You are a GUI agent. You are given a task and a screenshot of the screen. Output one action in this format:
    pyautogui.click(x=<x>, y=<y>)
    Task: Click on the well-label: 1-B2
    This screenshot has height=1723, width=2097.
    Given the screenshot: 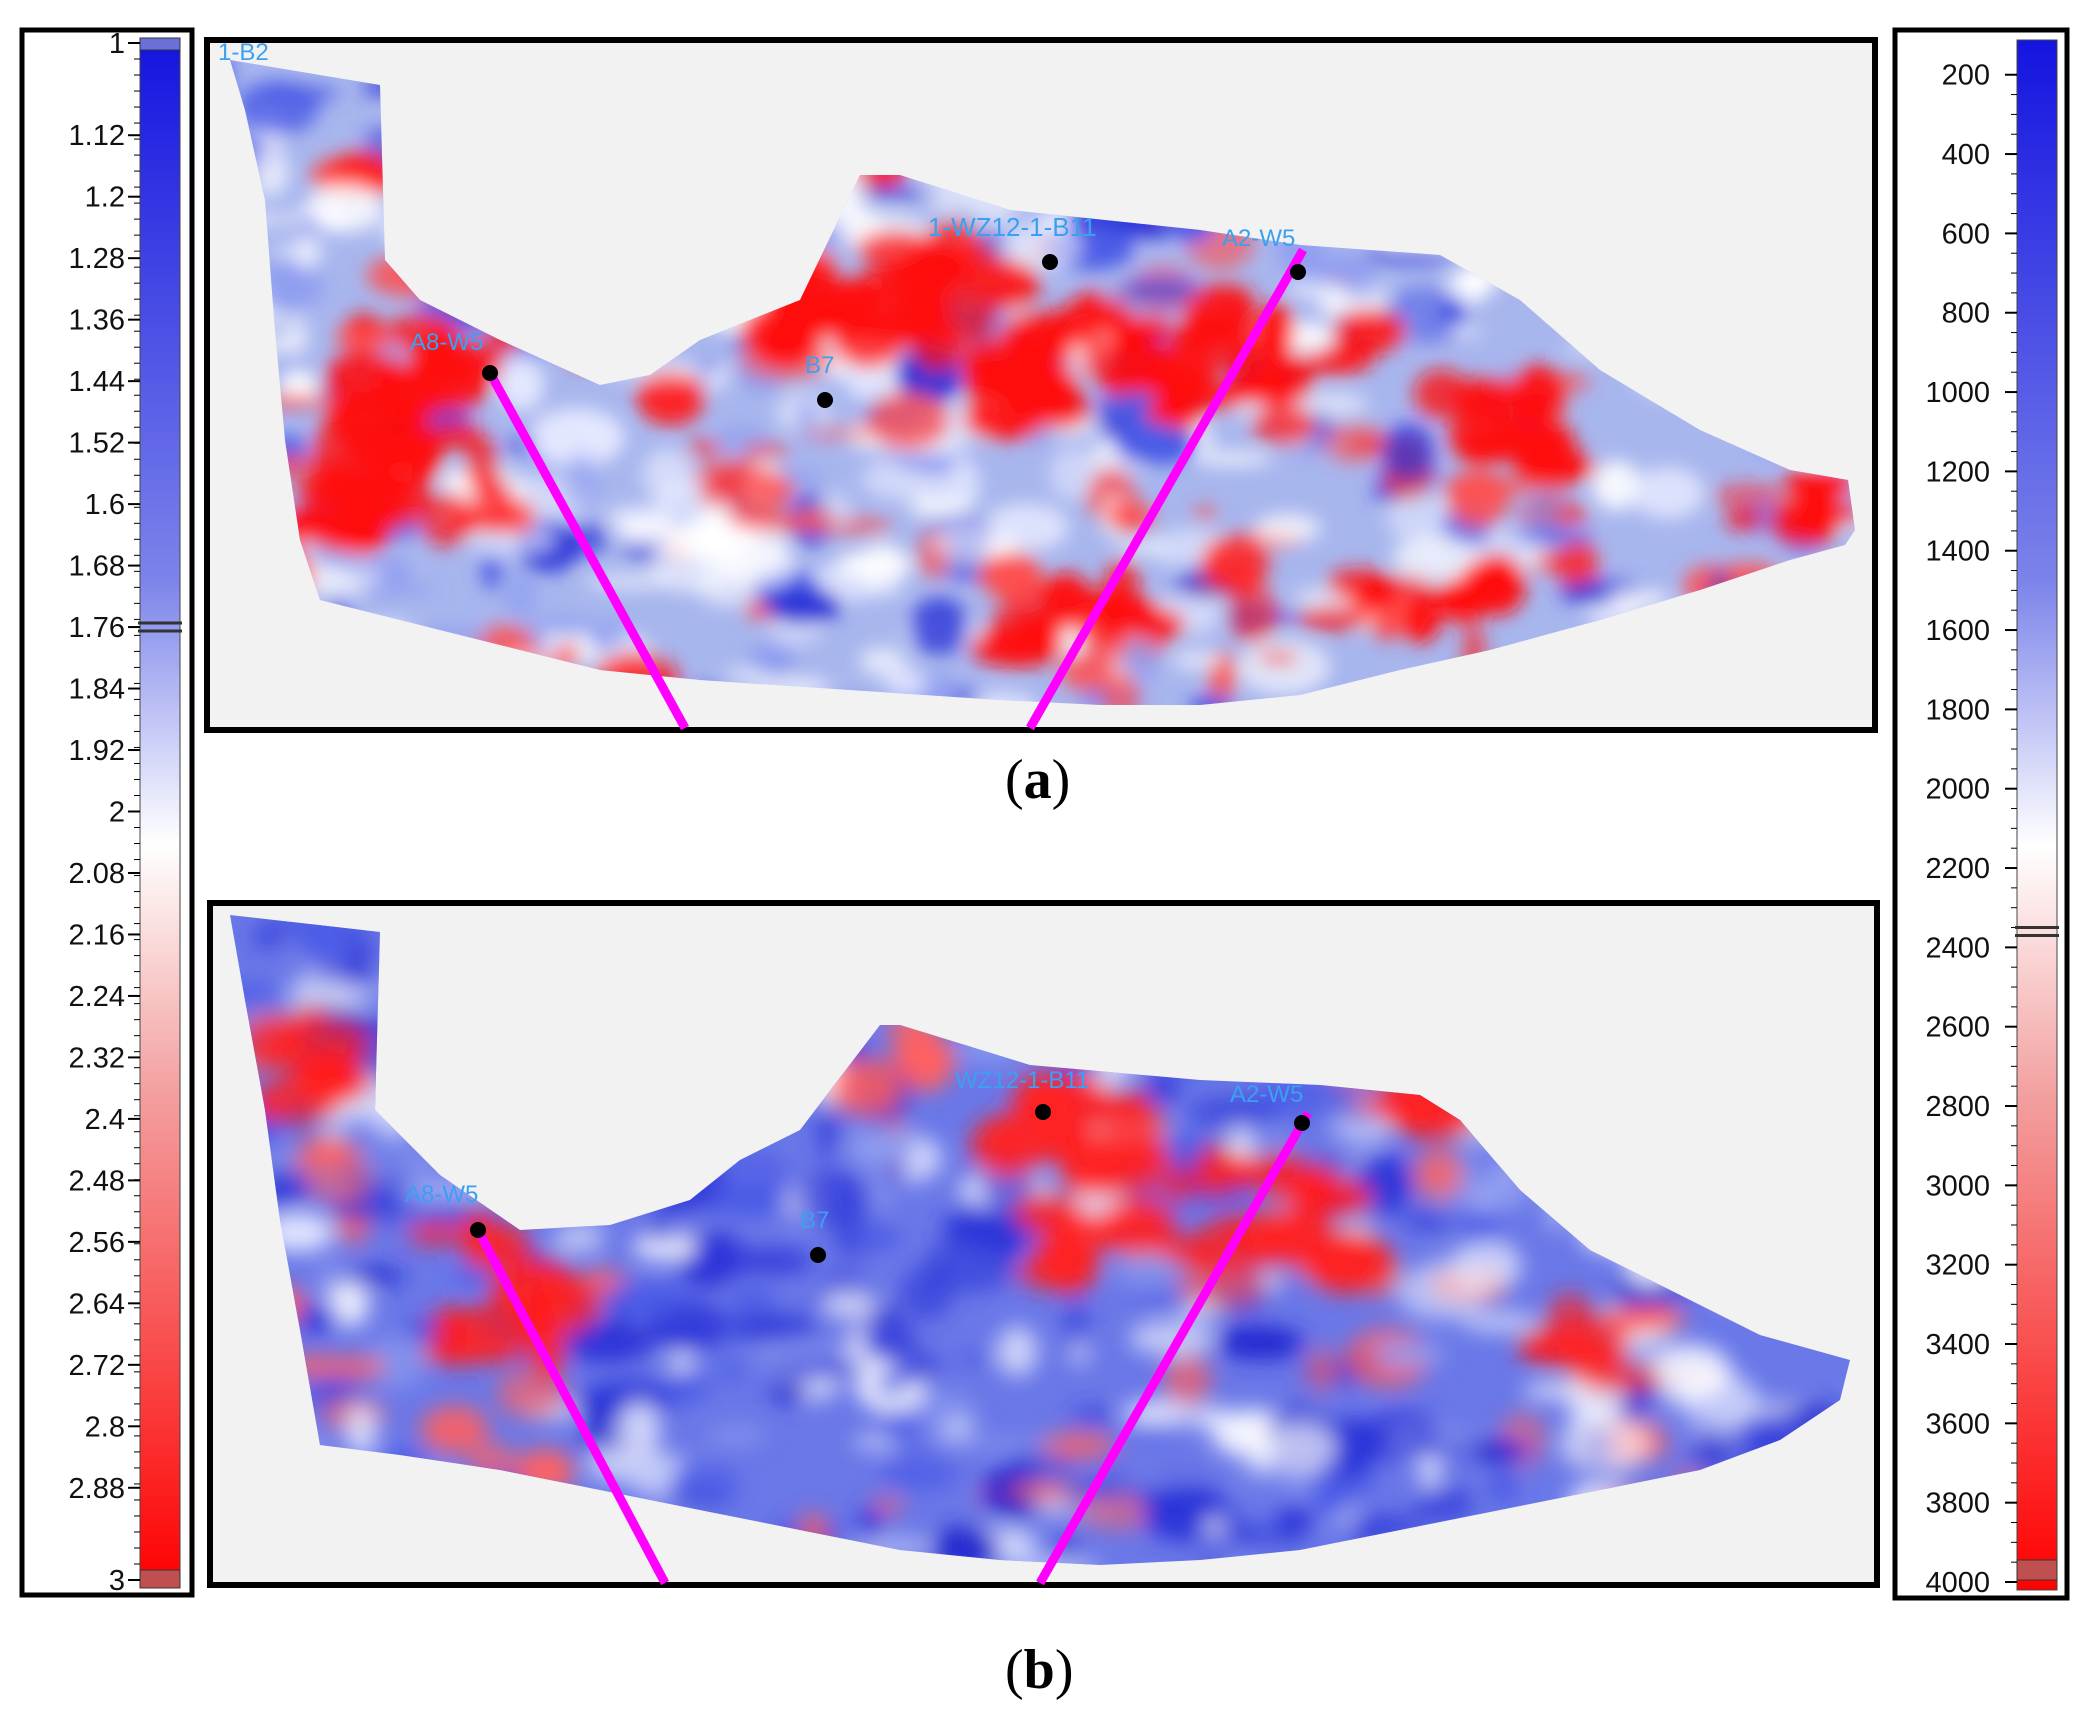 What is the action you would take?
    pyautogui.click(x=243, y=52)
    